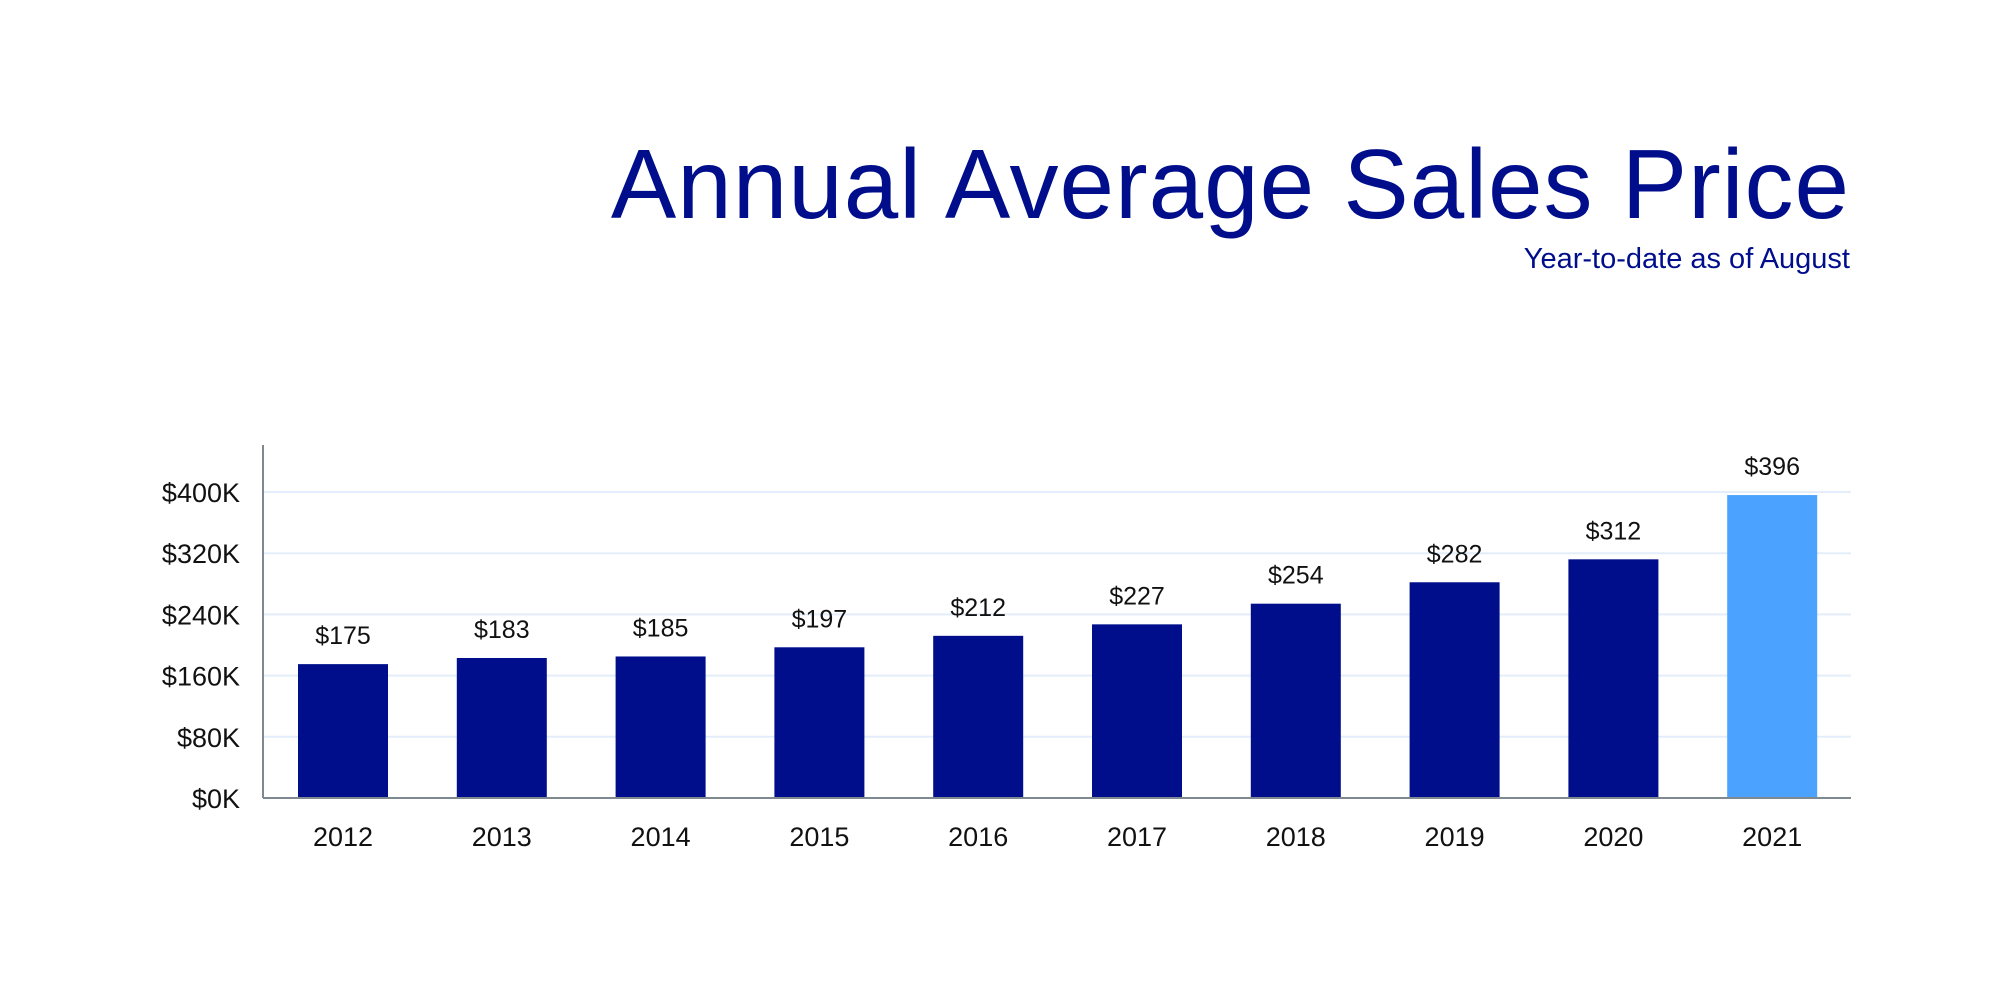 The width and height of the screenshot is (2000, 1000). I want to click on x-tick-label: 2017, so click(1137, 837).